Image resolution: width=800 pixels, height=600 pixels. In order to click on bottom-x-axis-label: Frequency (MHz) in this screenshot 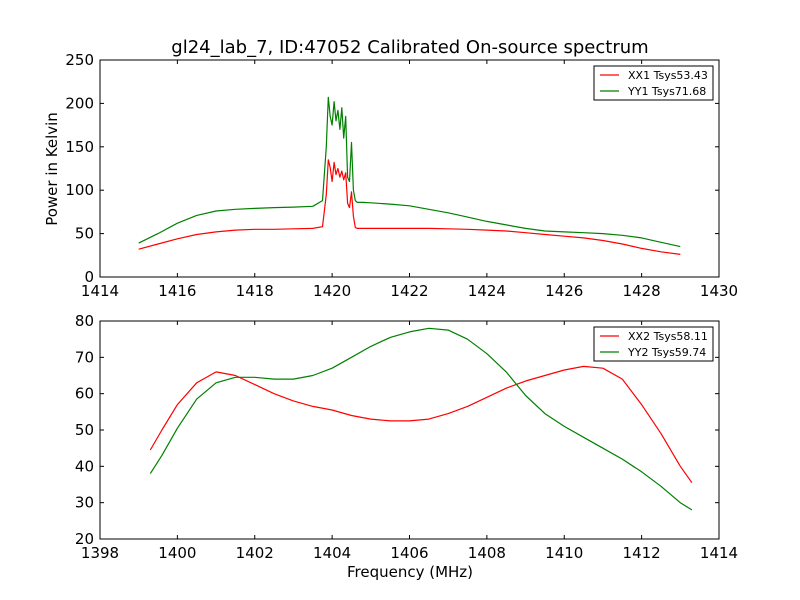, I will do `click(410, 572)`.